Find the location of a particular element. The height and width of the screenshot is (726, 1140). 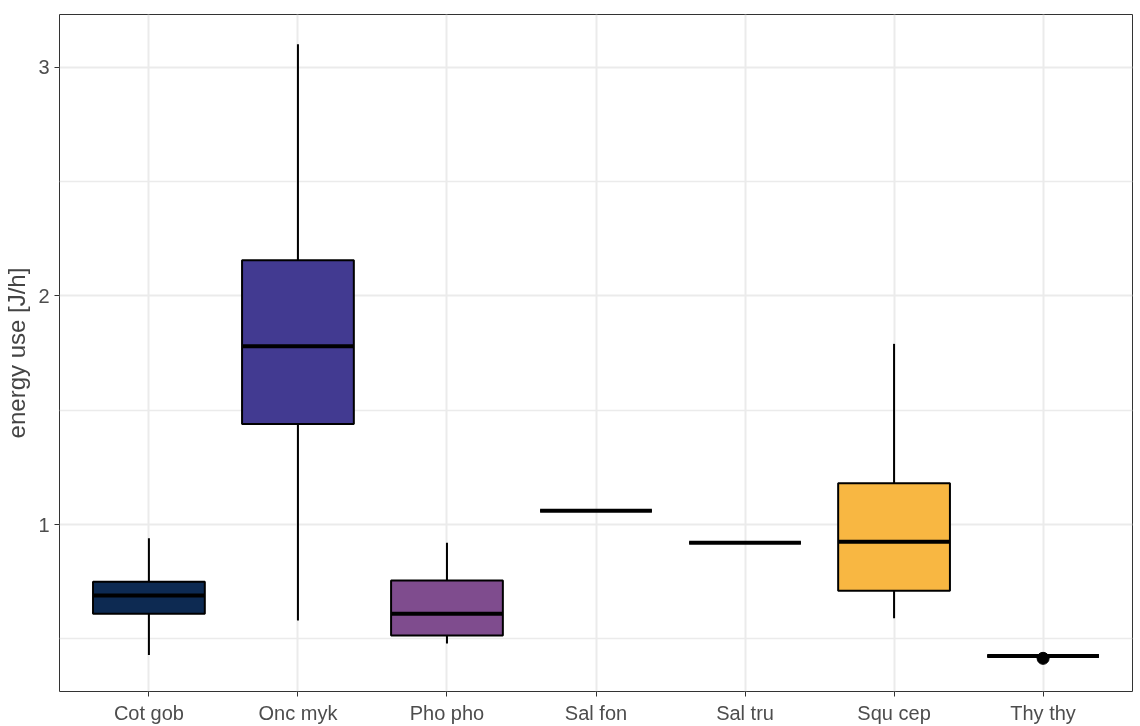

x-tick-label: Thy thy is located at coordinates (1043, 712).